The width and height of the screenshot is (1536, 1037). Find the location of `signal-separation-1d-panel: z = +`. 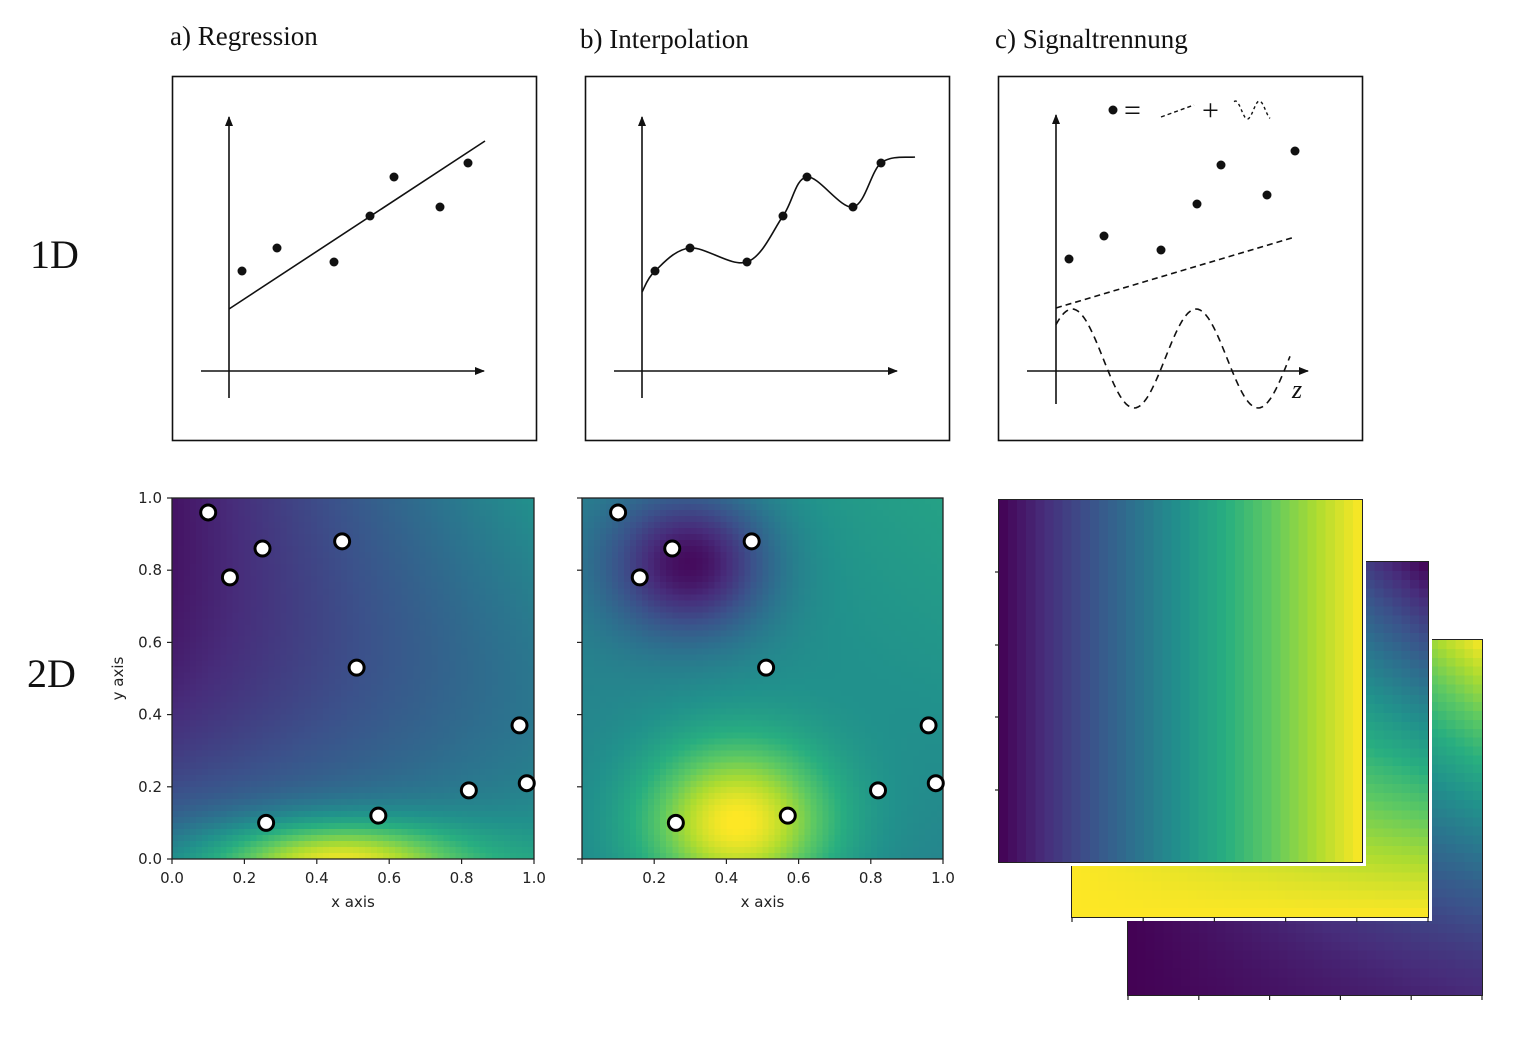

signal-separation-1d-panel: z = + is located at coordinates (1180, 258).